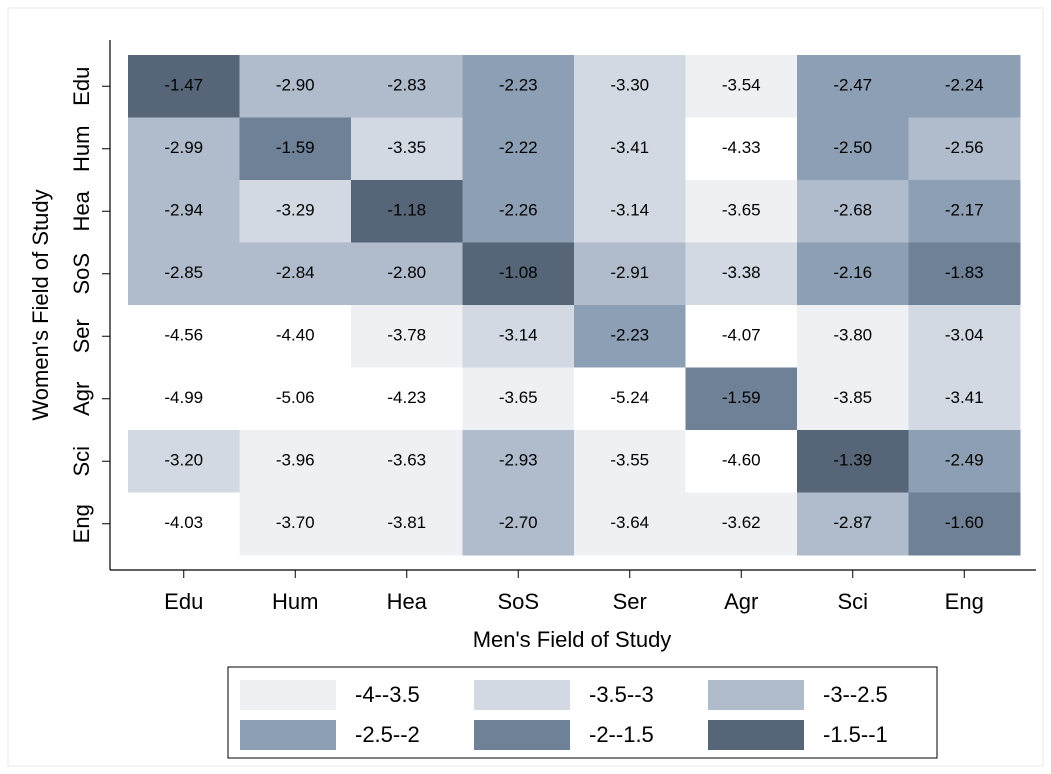 The image size is (1051, 774). I want to click on cell-label: -3.64, so click(629, 522).